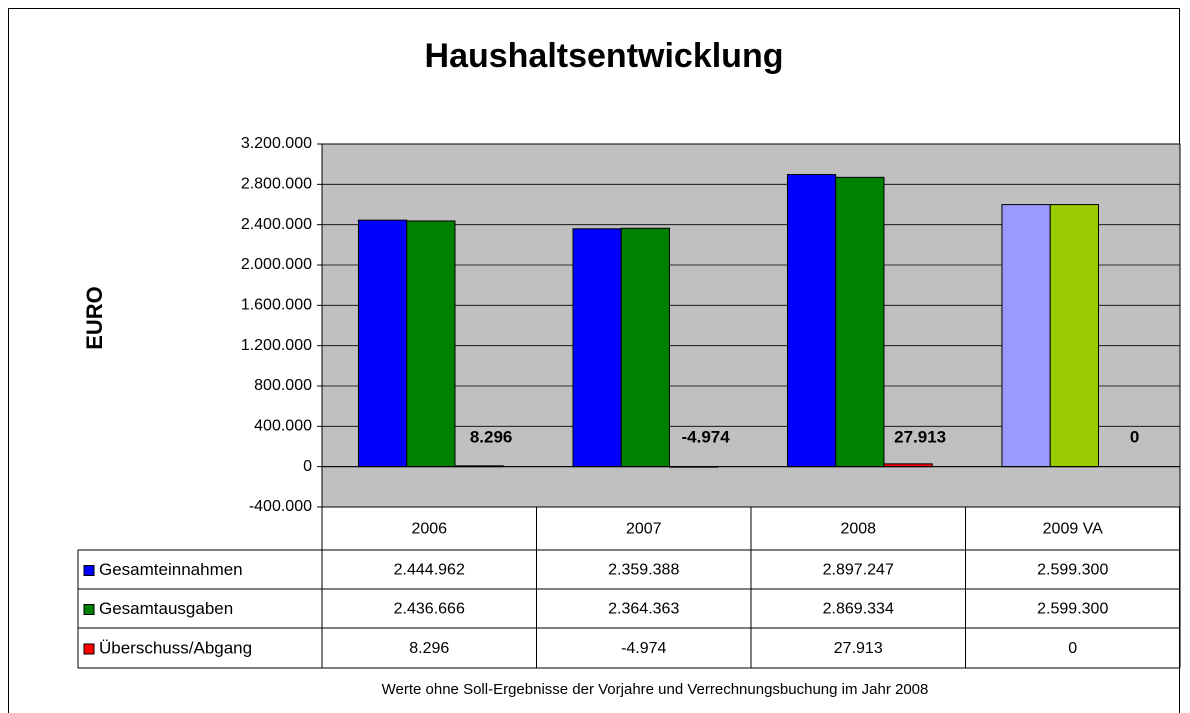 Image resolution: width=1190 pixels, height=713 pixels. Describe the element at coordinates (643, 570) in the screenshot. I see `table-cell: 2.359.388` at that location.